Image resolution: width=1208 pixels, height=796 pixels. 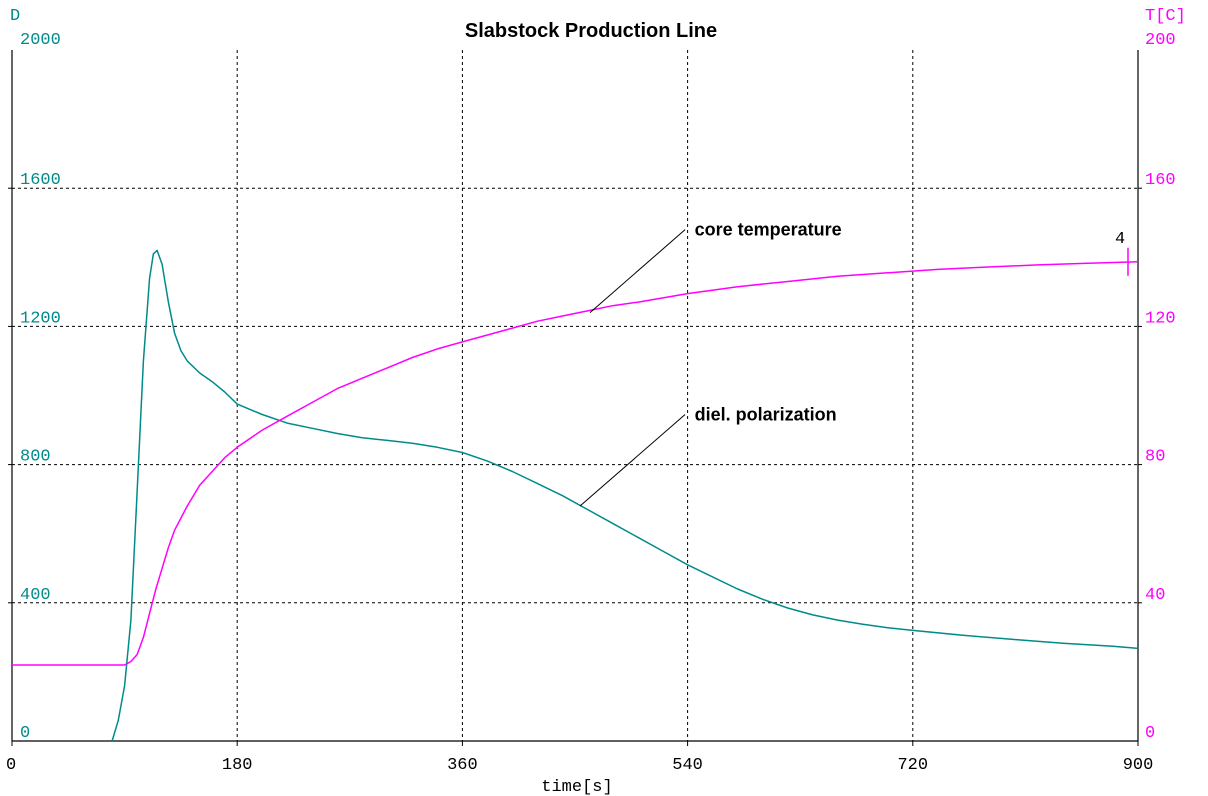 What do you see at coordinates (1155, 457) in the screenshot?
I see `y-right-tick-label: 80` at bounding box center [1155, 457].